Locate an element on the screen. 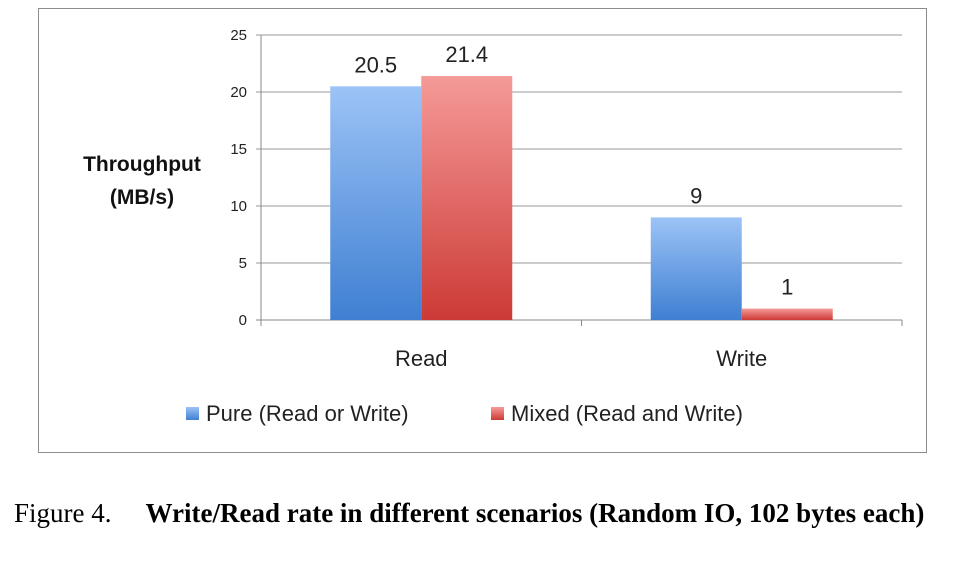  data-label: 9 is located at coordinates (696, 195).